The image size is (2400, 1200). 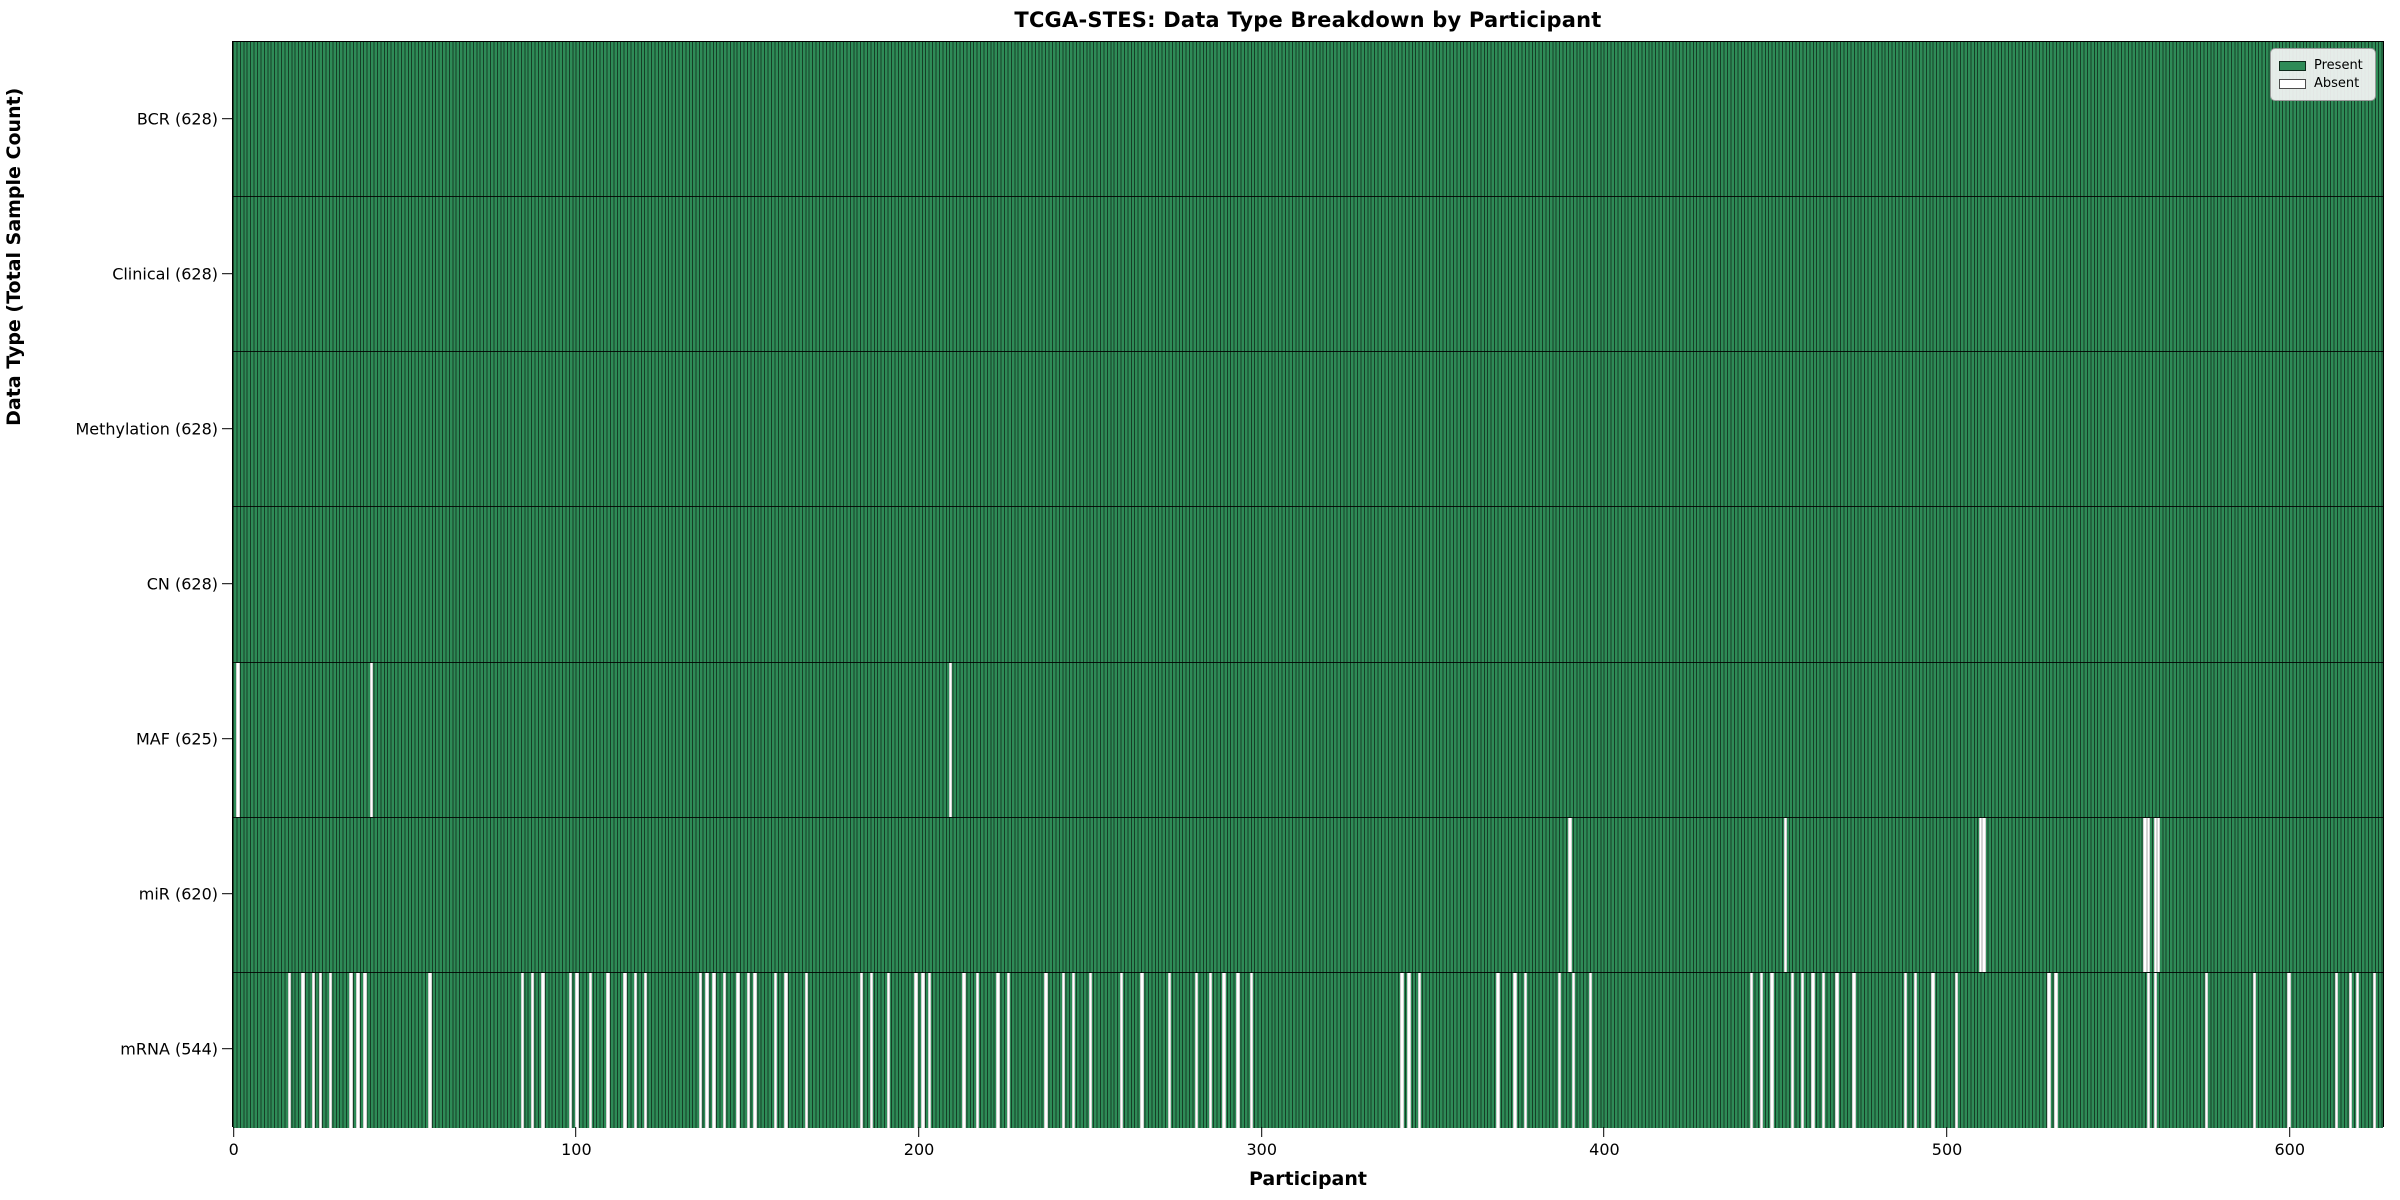 I want to click on row-maf, so click(x=1308, y=740).